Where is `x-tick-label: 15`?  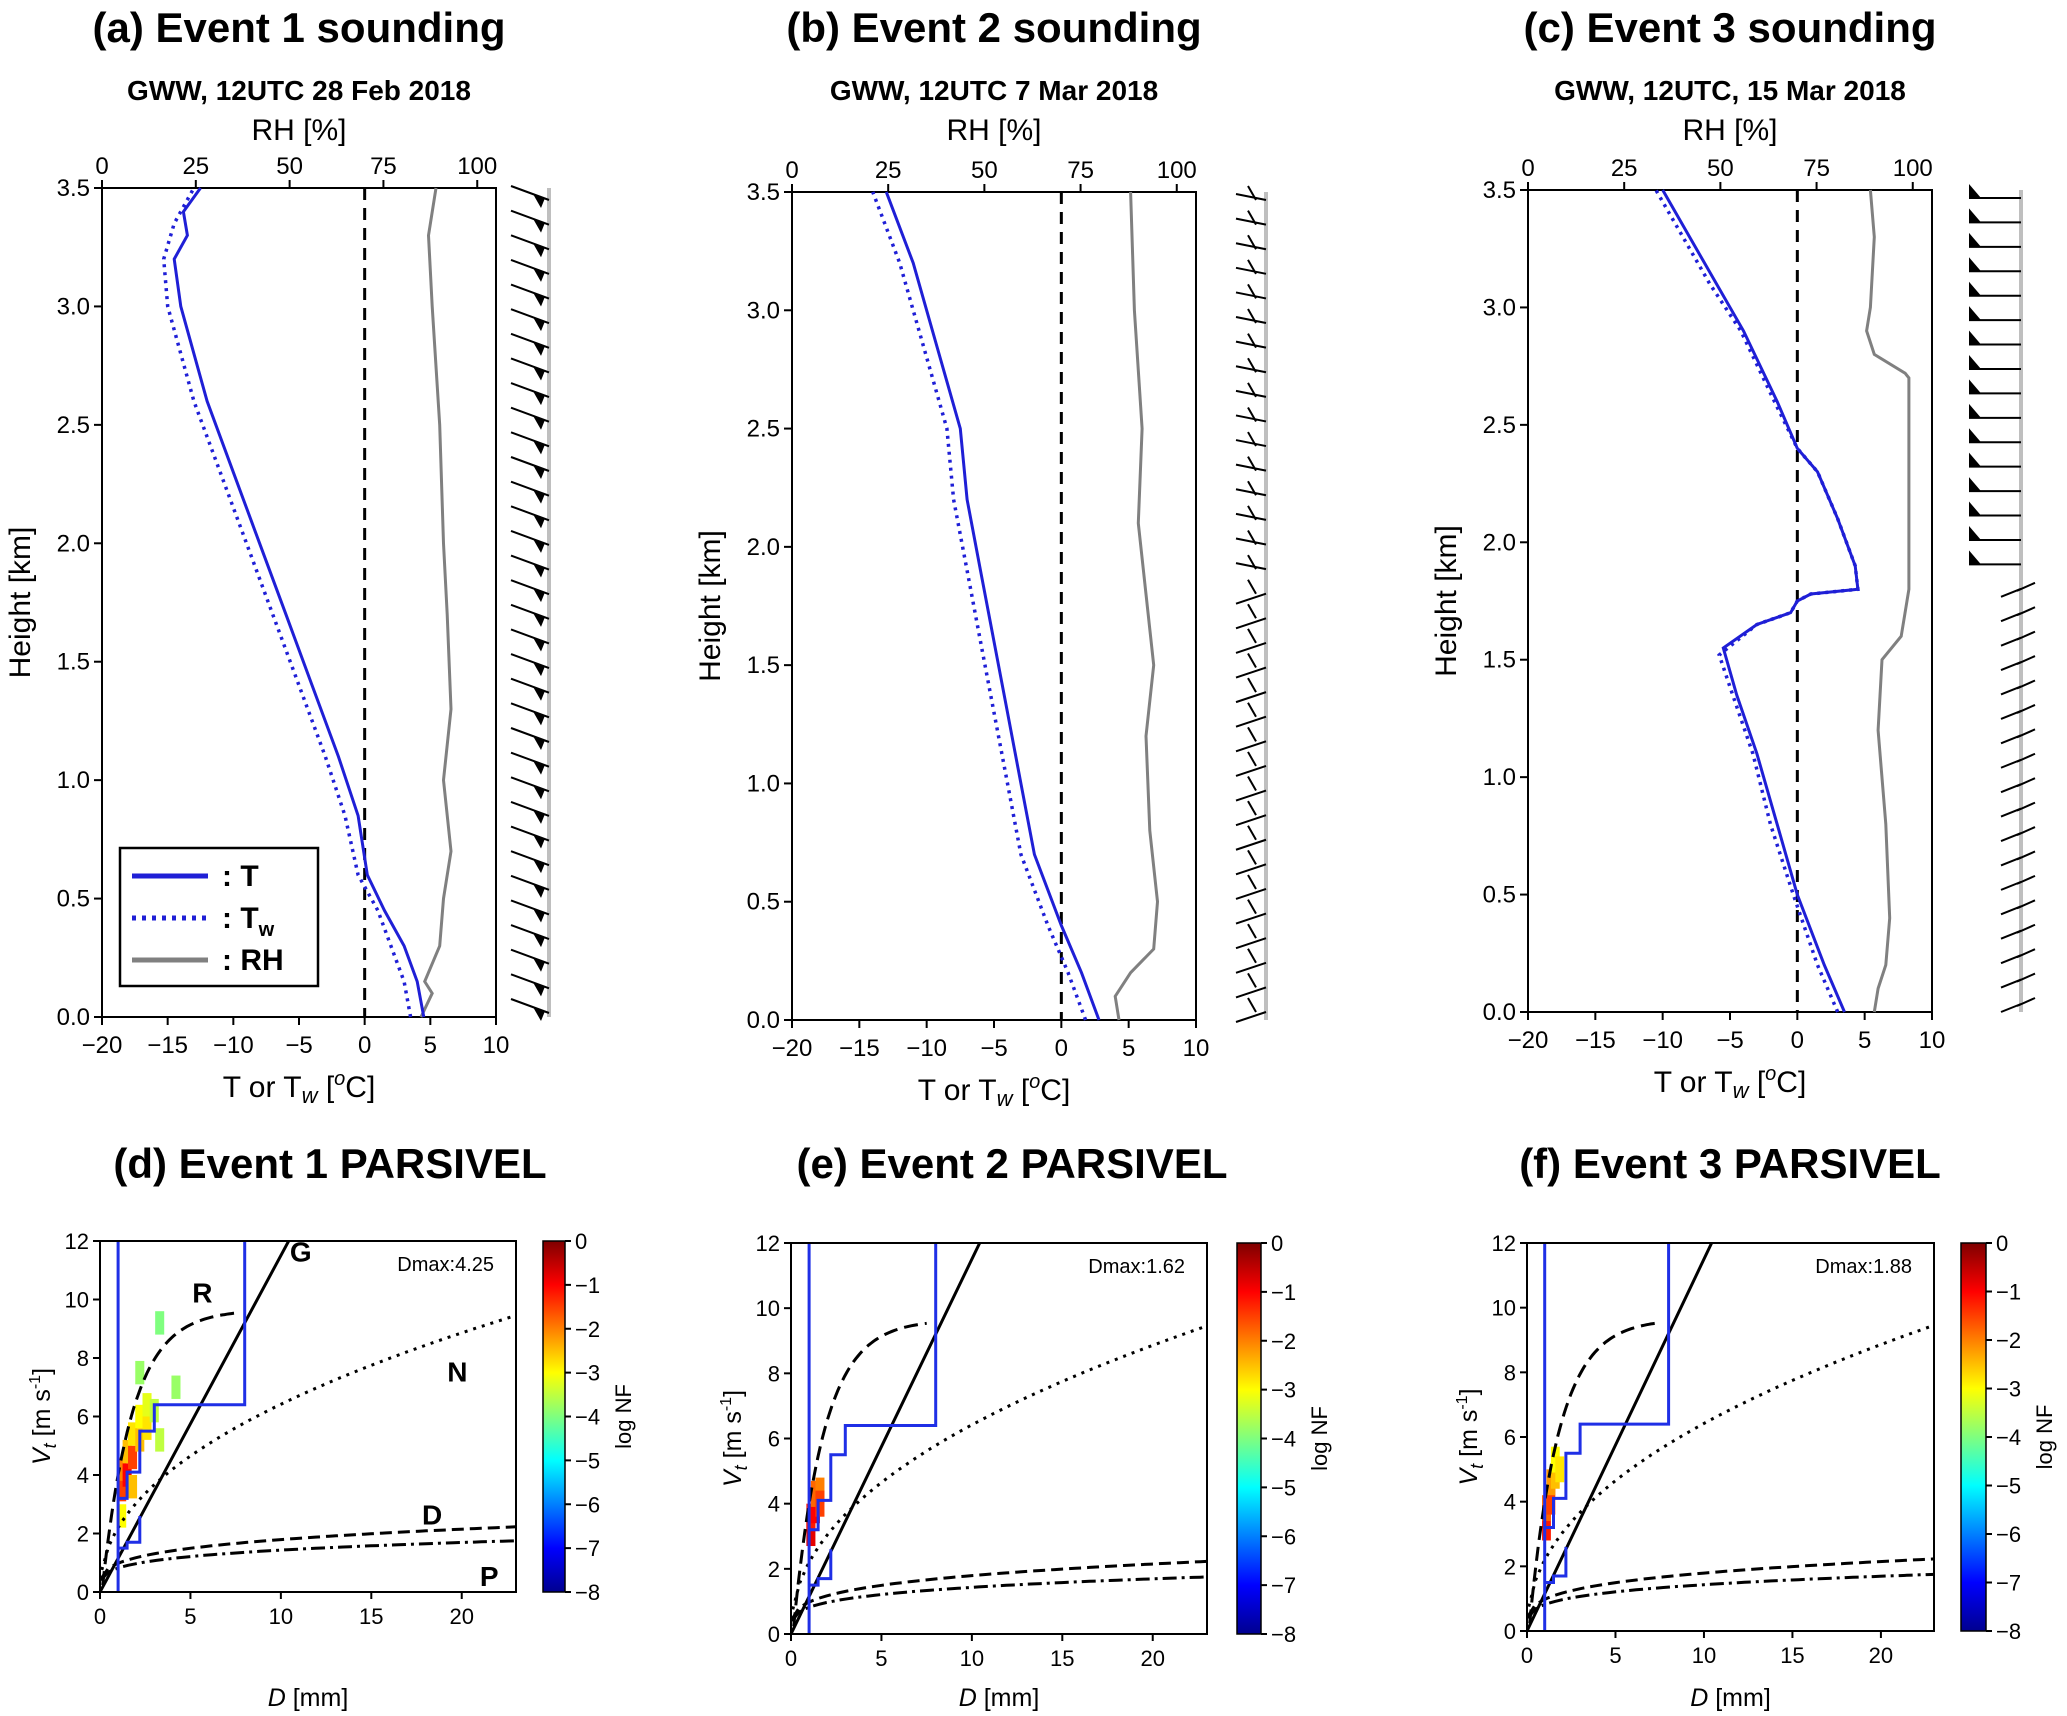 x-tick-label: 15 is located at coordinates (371, 1616).